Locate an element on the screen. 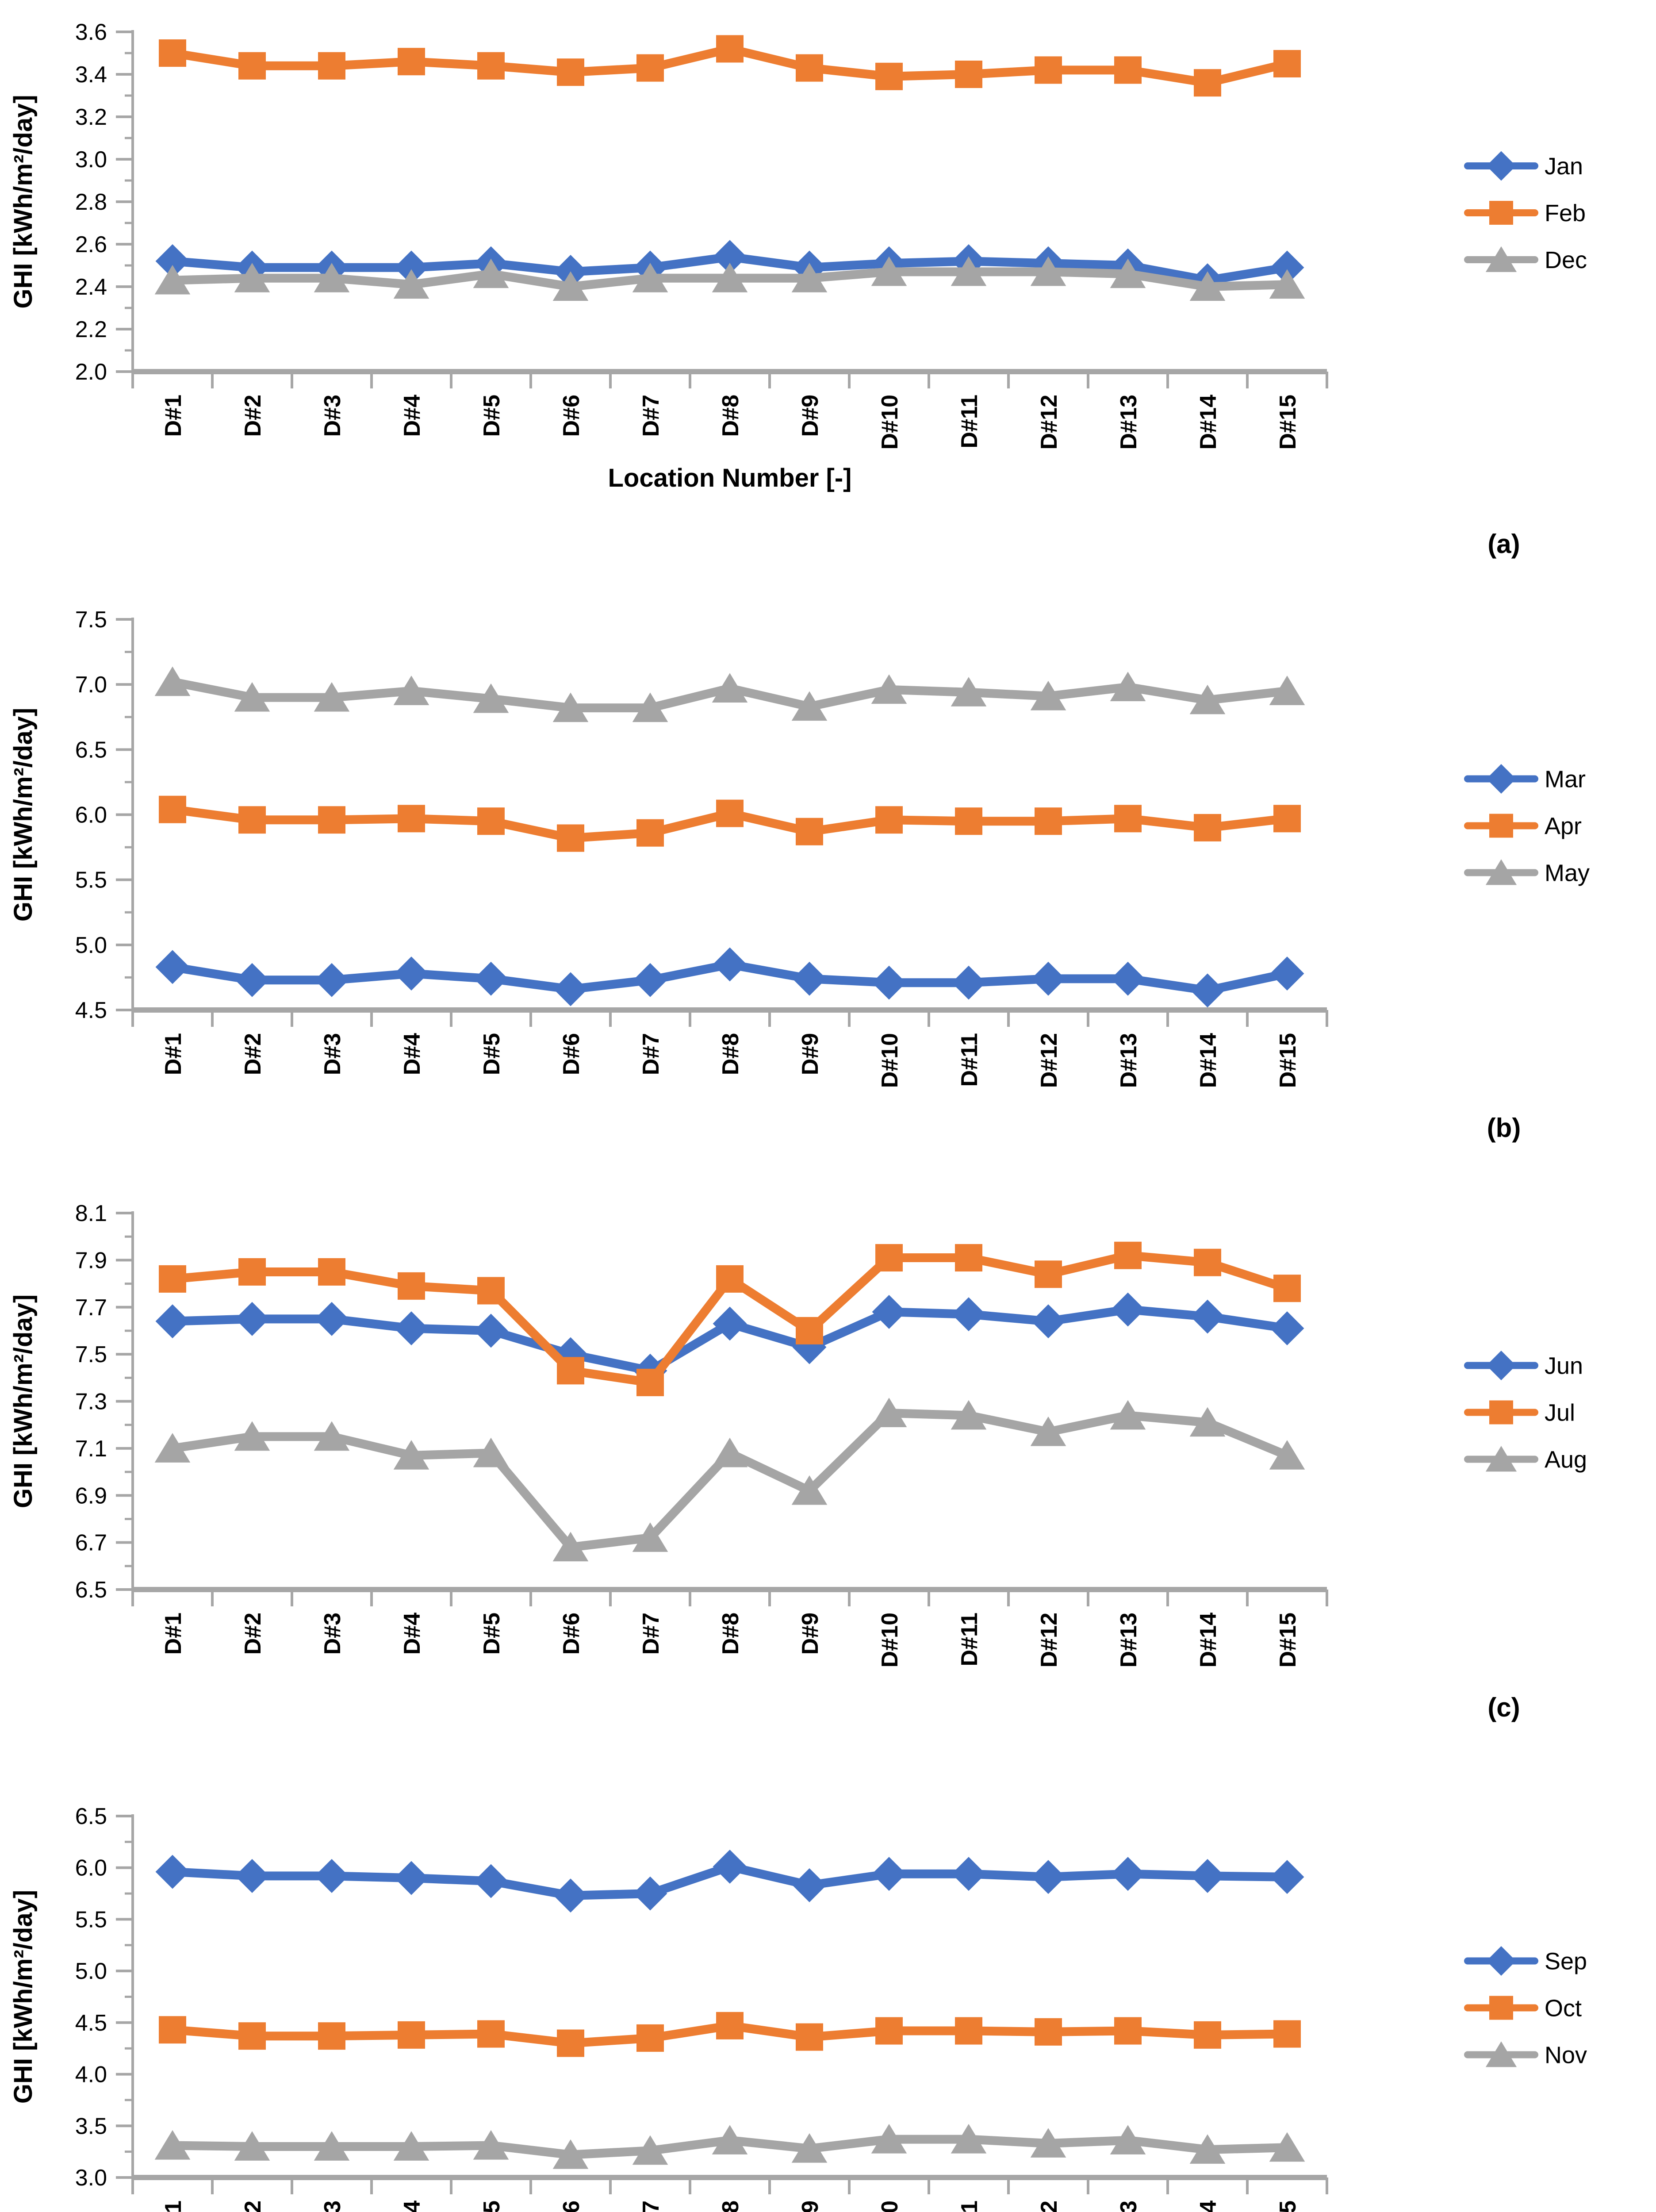 Image resolution: width=1656 pixels, height=2212 pixels. y-tick-label: 2.8 is located at coordinates (91, 202).